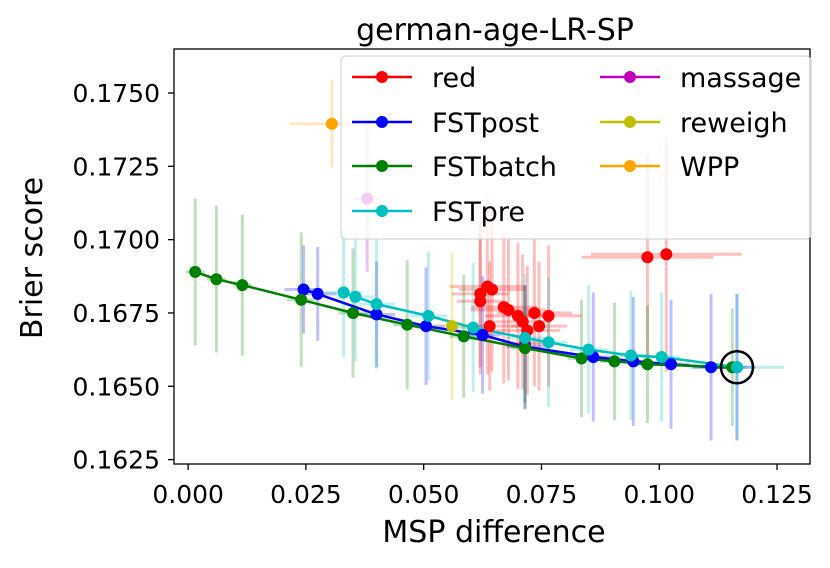  Describe the element at coordinates (777, 494) in the screenshot. I see `x-tick-label-5: 0.125` at that location.